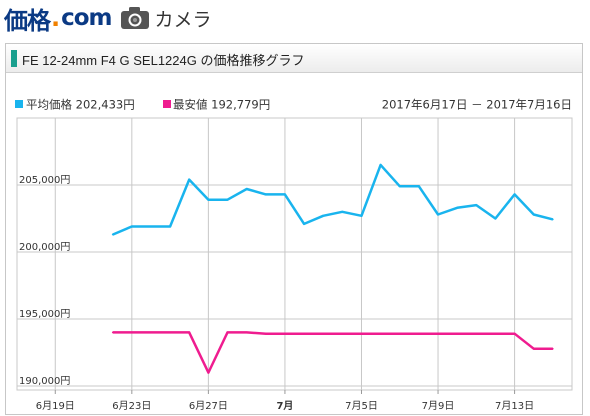 The image size is (590, 416). Describe the element at coordinates (55, 406) in the screenshot. I see `x-tick-label: 6月19日` at that location.